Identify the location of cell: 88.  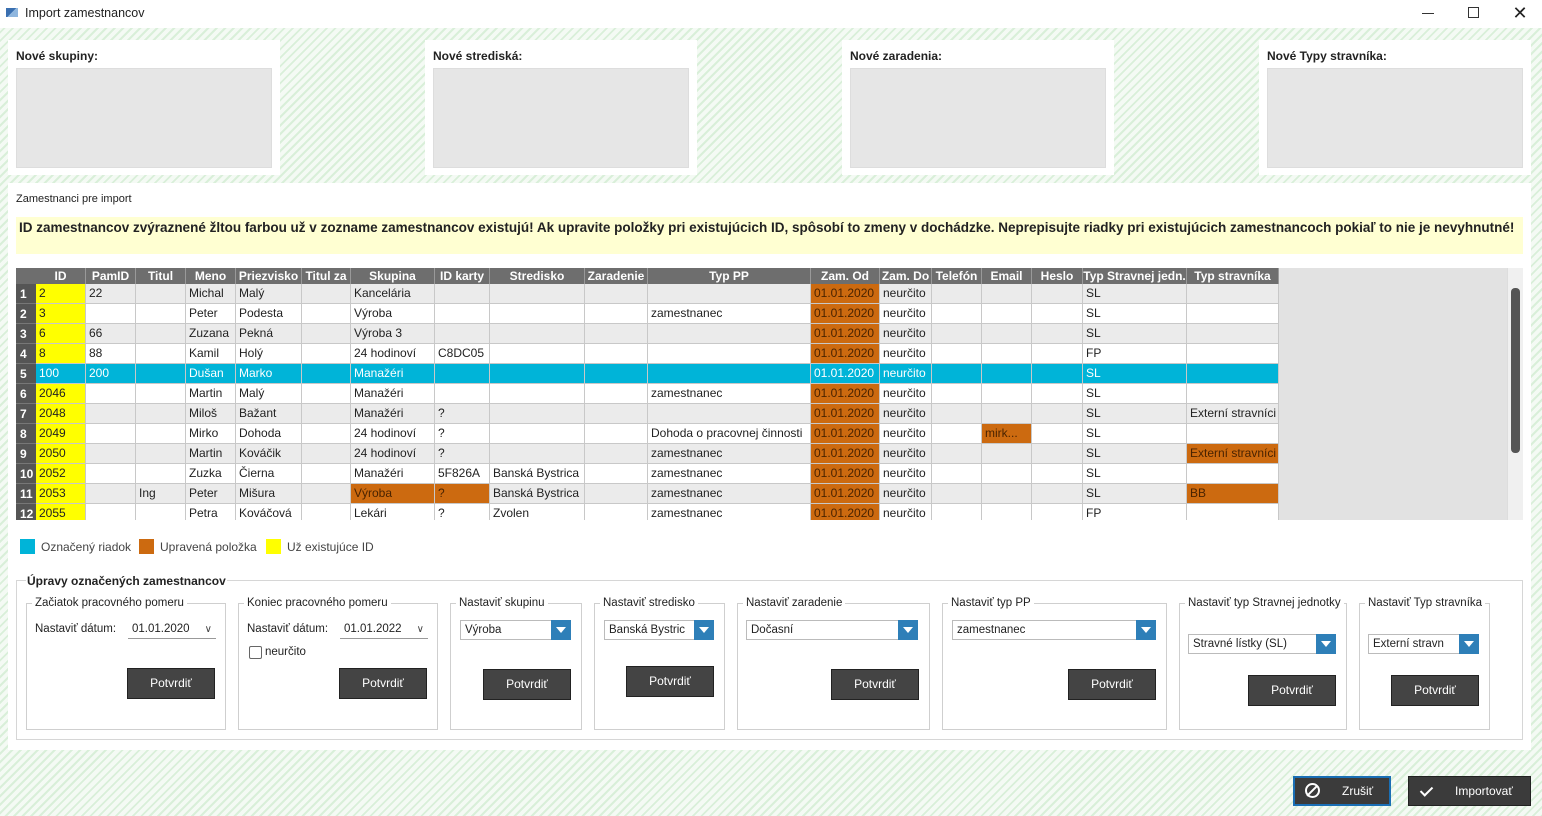
(111, 354).